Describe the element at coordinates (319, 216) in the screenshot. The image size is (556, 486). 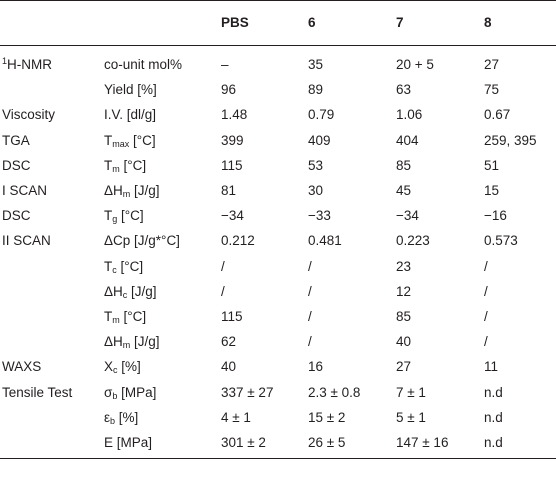
I see `value-cell: −33` at that location.